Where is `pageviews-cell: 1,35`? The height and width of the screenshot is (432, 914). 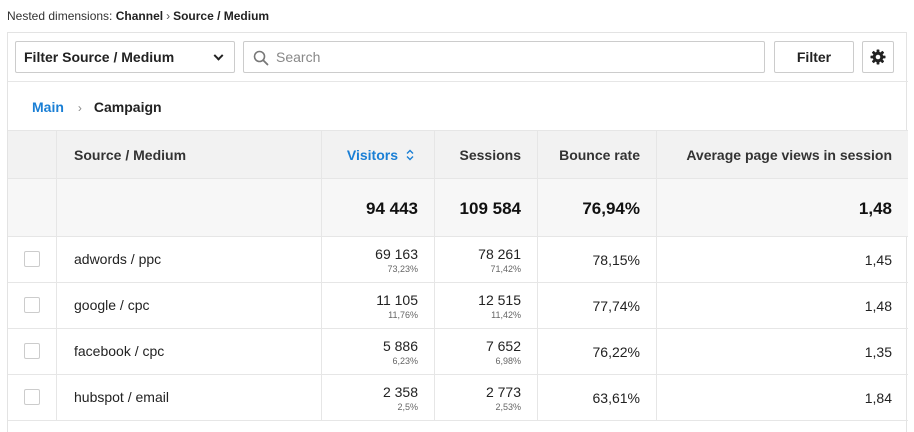
pageviews-cell: 1,35 is located at coordinates (782, 351).